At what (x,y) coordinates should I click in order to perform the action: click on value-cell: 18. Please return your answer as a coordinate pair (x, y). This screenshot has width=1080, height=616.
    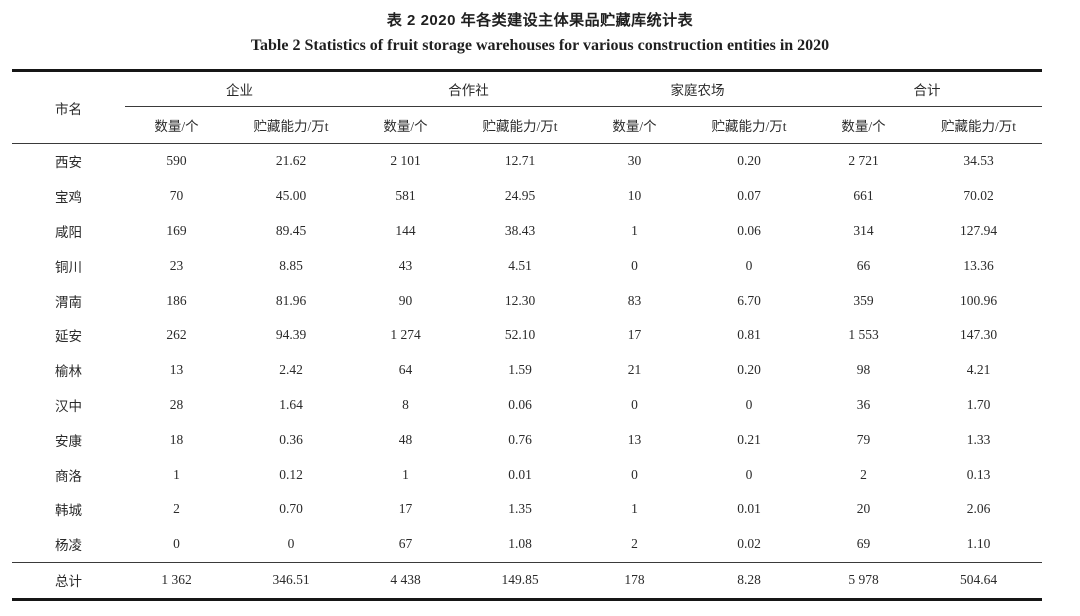
    Looking at the image, I should click on (176, 439).